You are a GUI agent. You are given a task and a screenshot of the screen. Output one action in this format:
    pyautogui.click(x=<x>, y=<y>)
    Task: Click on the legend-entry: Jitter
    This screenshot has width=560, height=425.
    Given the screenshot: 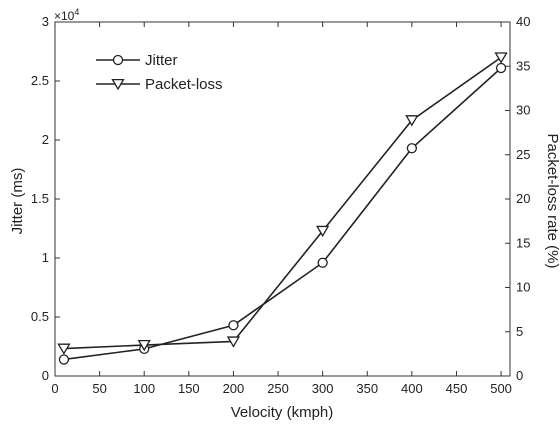 What is the action you would take?
    pyautogui.click(x=137, y=60)
    